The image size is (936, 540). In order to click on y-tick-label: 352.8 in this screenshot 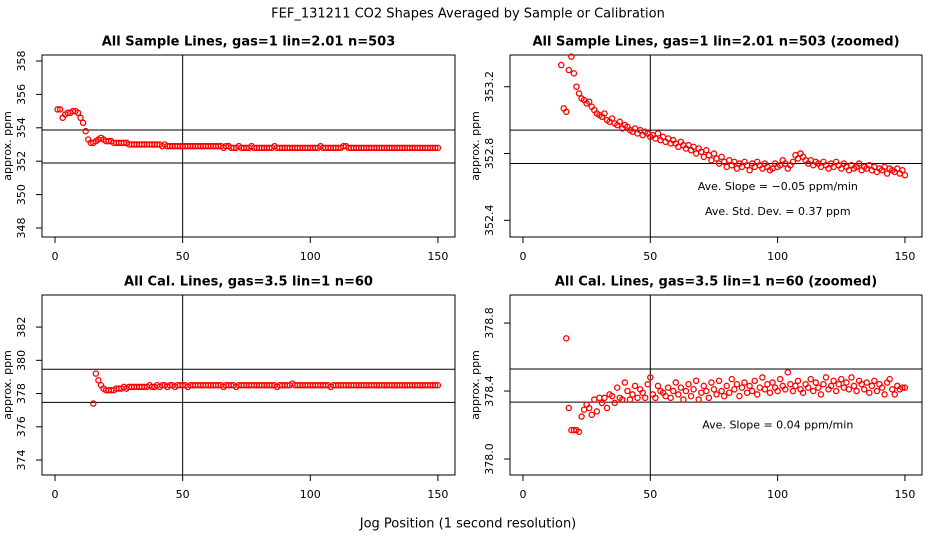, I will do `click(489, 154)`.